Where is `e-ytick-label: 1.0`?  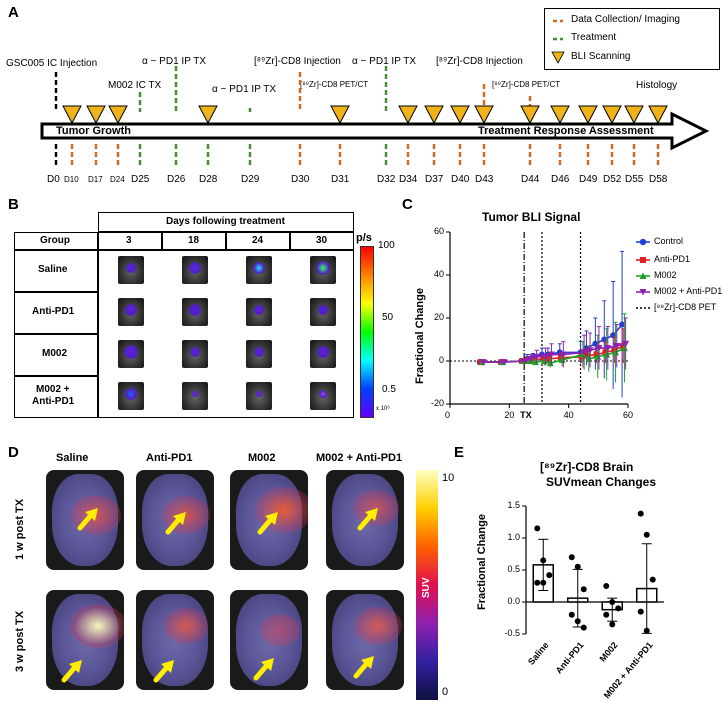
e-ytick-label: 1.0 is located at coordinates (513, 537).